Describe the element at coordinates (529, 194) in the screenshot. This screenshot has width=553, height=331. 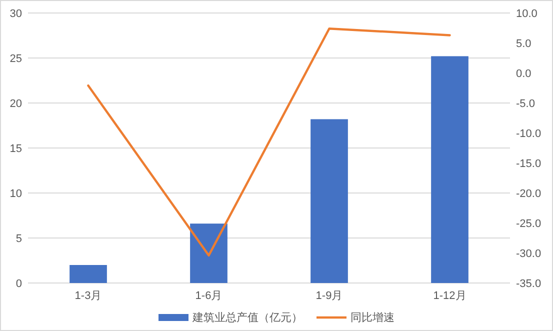
I see `y2-tick-label: -20.0` at that location.